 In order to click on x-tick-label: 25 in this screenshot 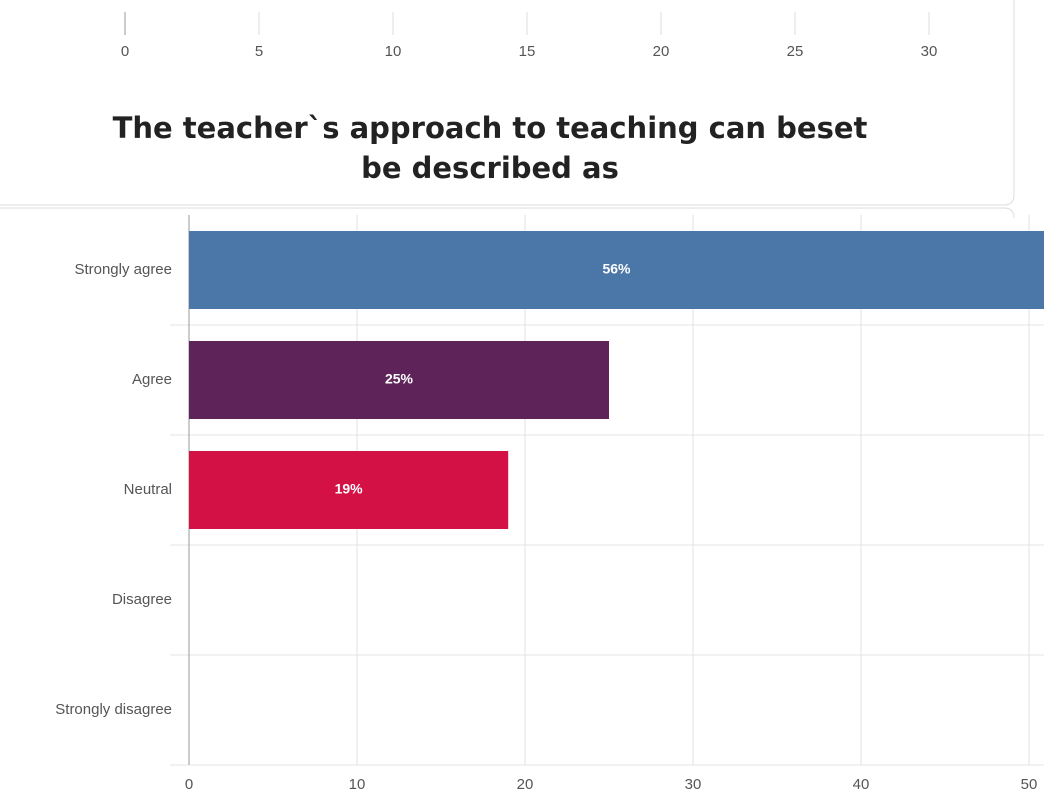, I will do `click(795, 51)`.